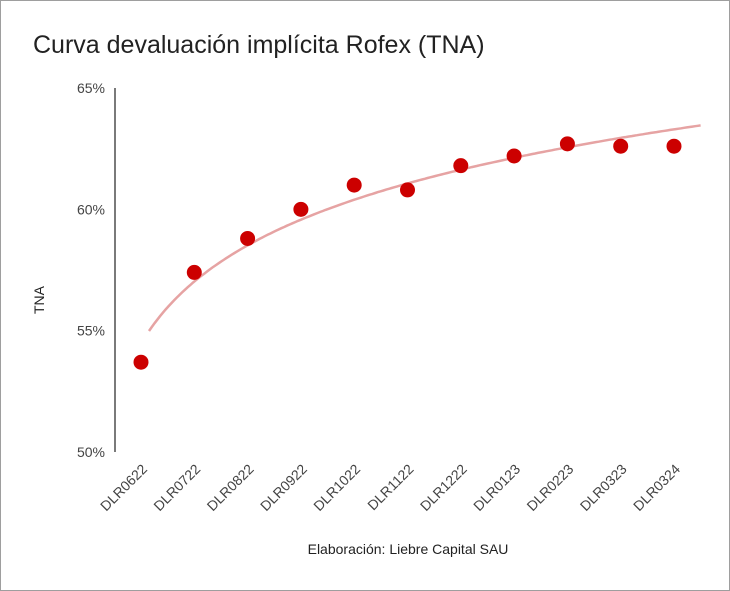 The width and height of the screenshot is (730, 591). Describe the element at coordinates (283, 487) in the screenshot. I see `x-tick-label: DLR0922` at that location.